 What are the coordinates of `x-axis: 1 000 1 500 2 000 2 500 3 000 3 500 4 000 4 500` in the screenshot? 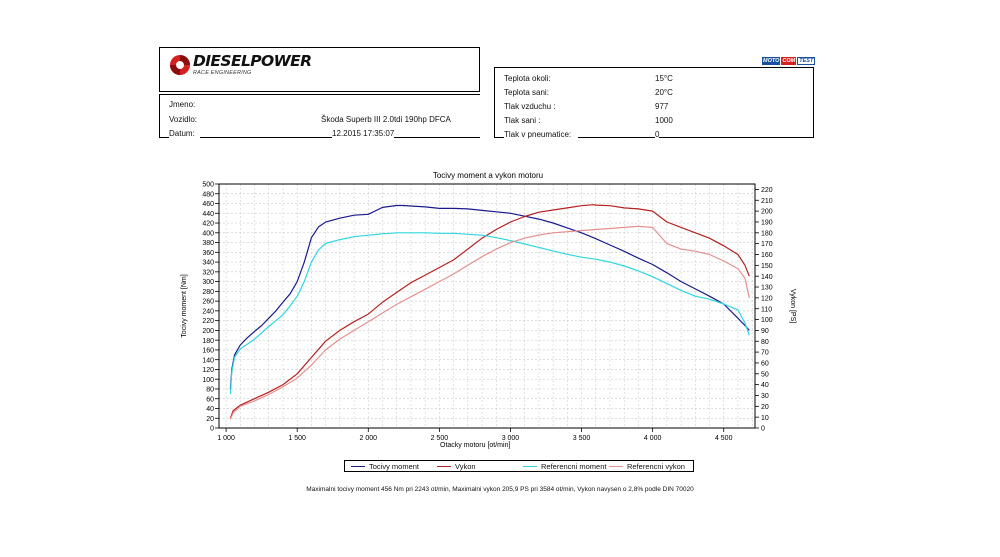 It's located at (475, 435).